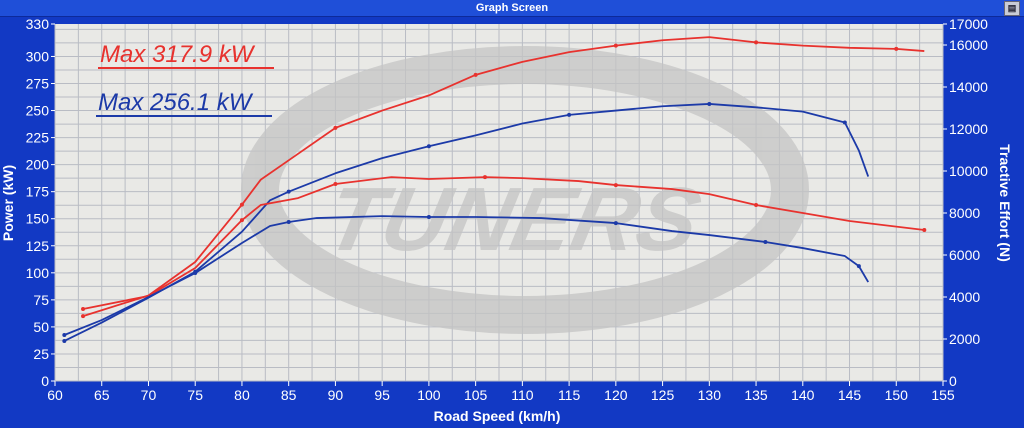  I want to click on y-tick-label: 0, so click(45, 381).